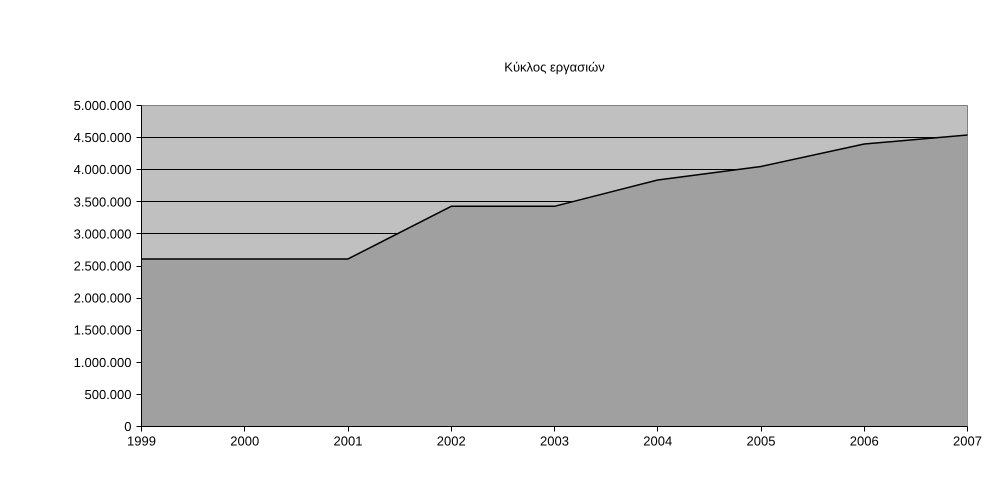 This screenshot has width=999, height=489. I want to click on y-tick-label: 4.500.000, so click(103, 138).